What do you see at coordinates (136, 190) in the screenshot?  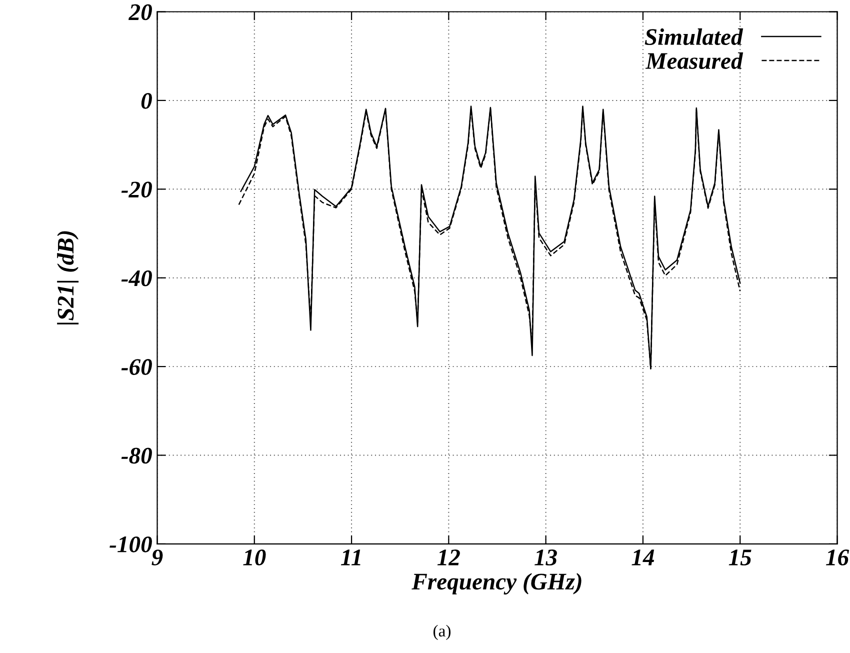 I see `y-tick-label: -20` at bounding box center [136, 190].